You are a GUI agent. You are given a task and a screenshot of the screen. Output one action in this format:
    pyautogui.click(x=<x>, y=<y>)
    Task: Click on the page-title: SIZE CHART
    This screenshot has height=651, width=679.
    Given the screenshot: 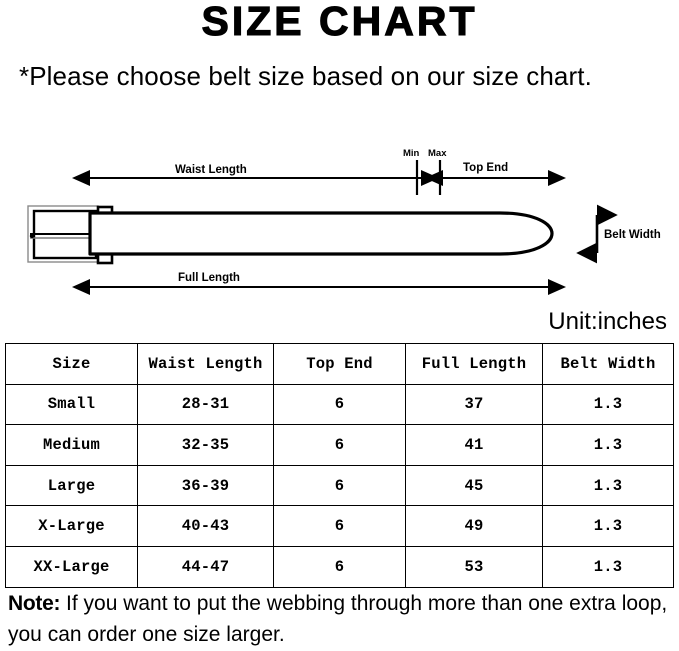 What is the action you would take?
    pyautogui.click(x=339, y=22)
    